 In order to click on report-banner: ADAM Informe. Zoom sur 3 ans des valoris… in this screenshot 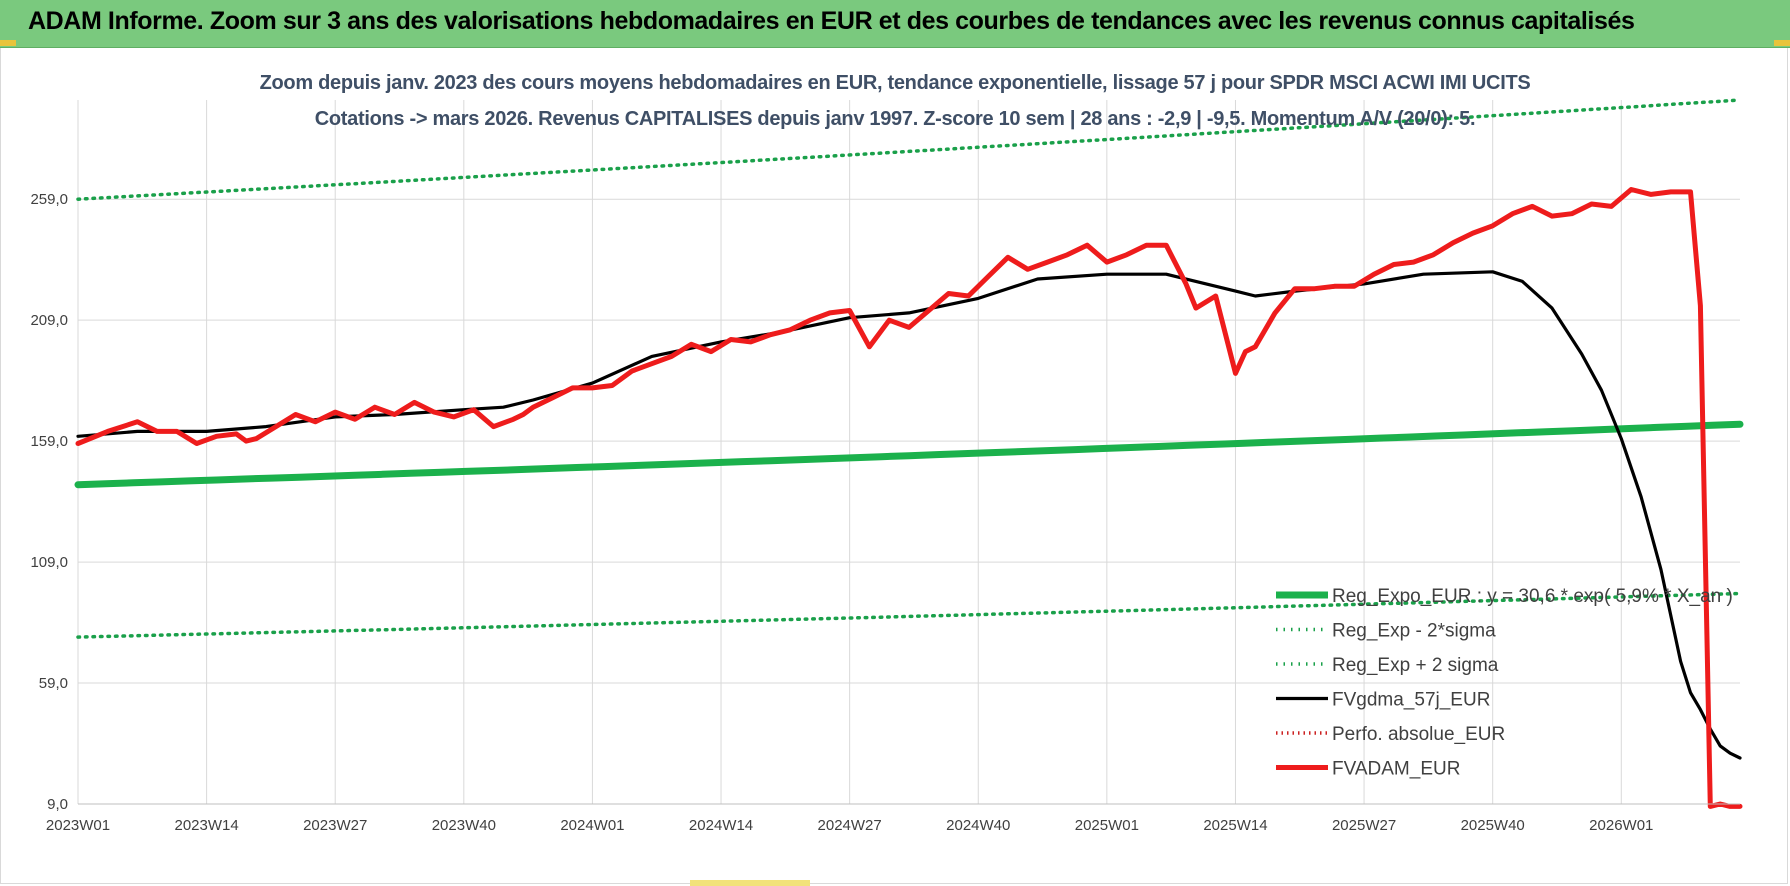, I will do `click(895, 24)`.